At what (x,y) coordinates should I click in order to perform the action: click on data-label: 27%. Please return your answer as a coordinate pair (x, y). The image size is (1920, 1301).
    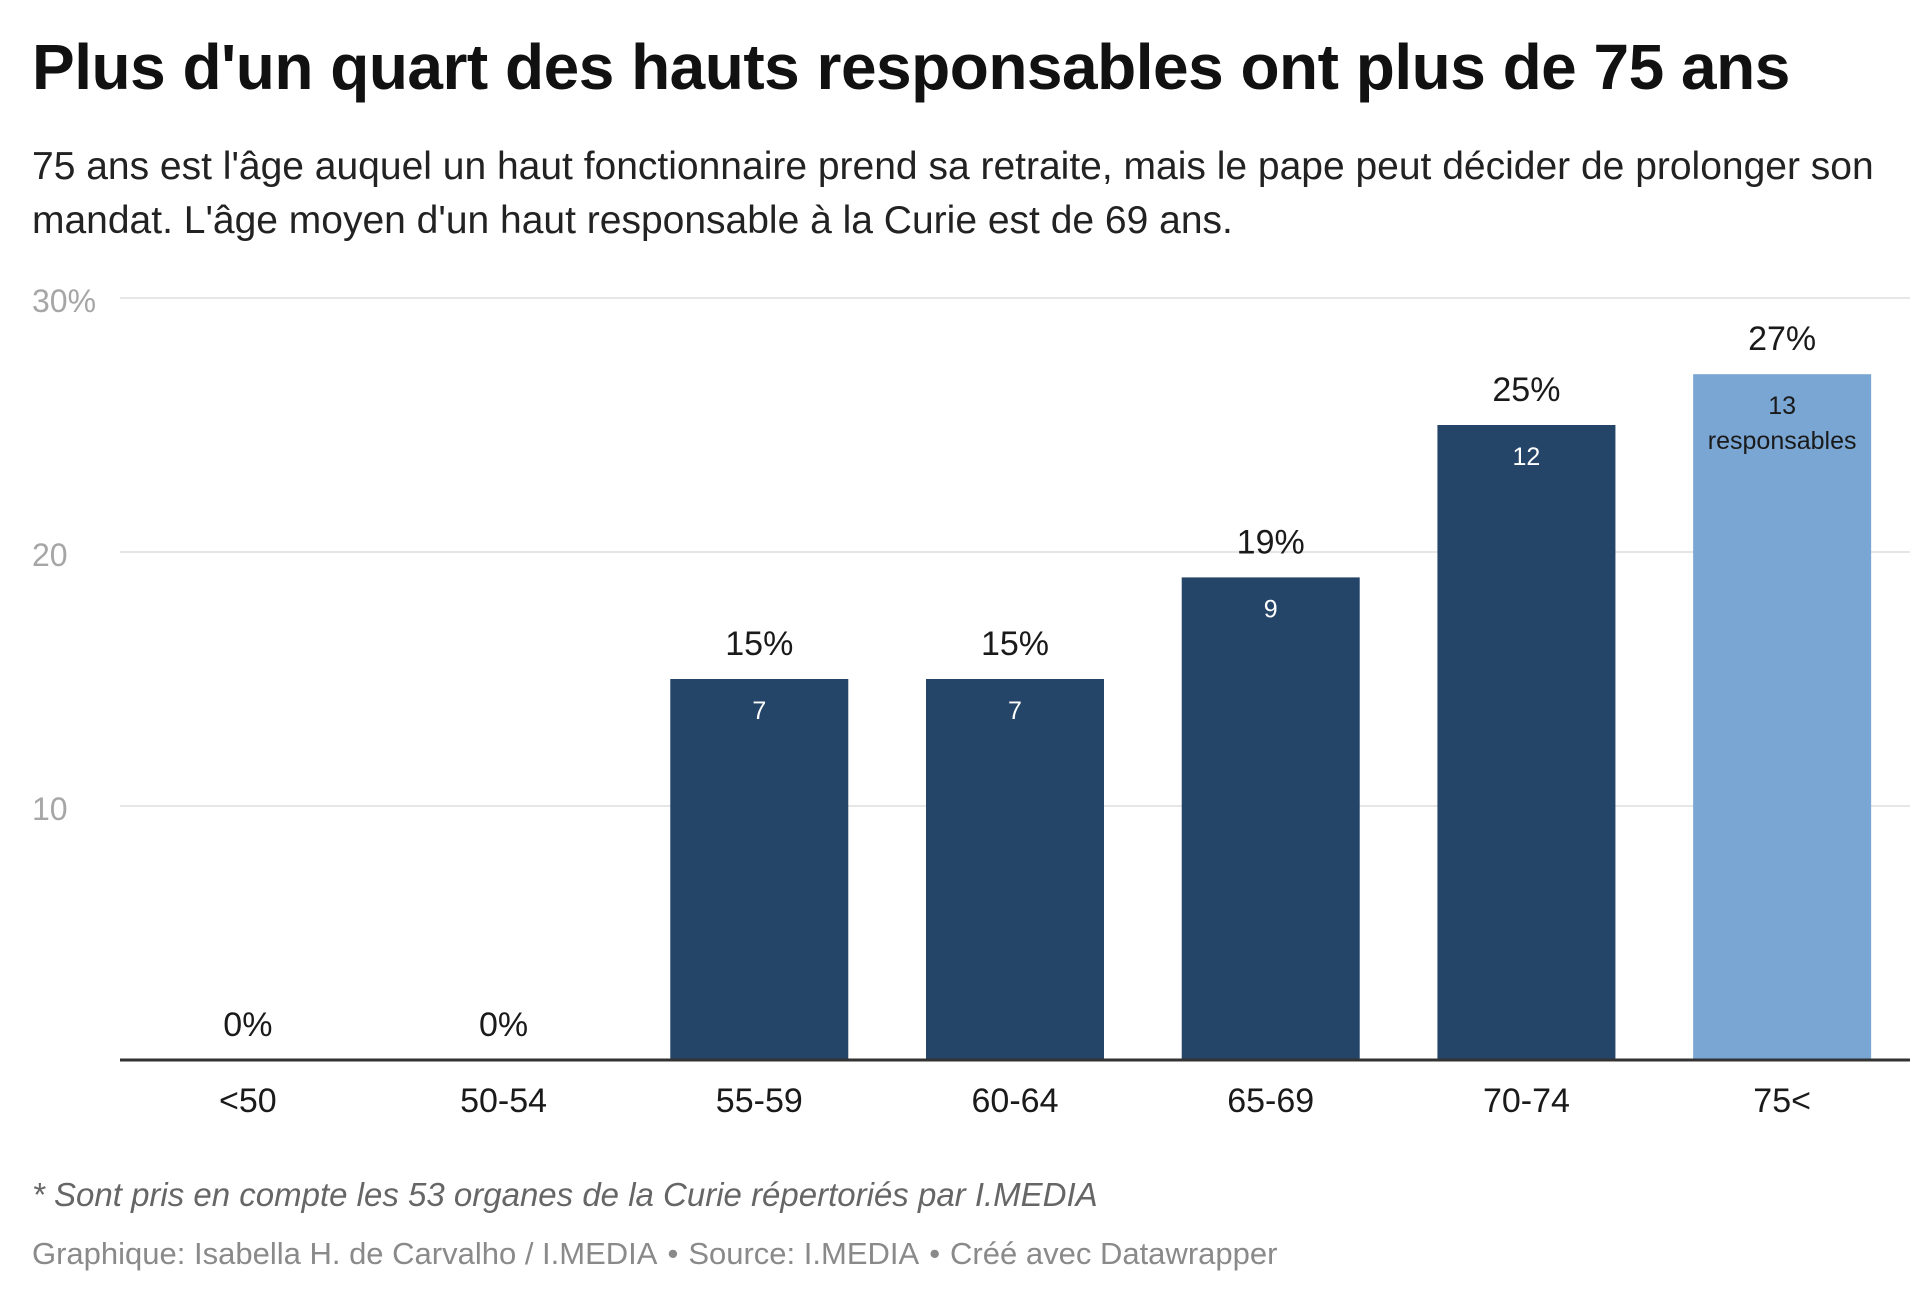
    Looking at the image, I should click on (1782, 339).